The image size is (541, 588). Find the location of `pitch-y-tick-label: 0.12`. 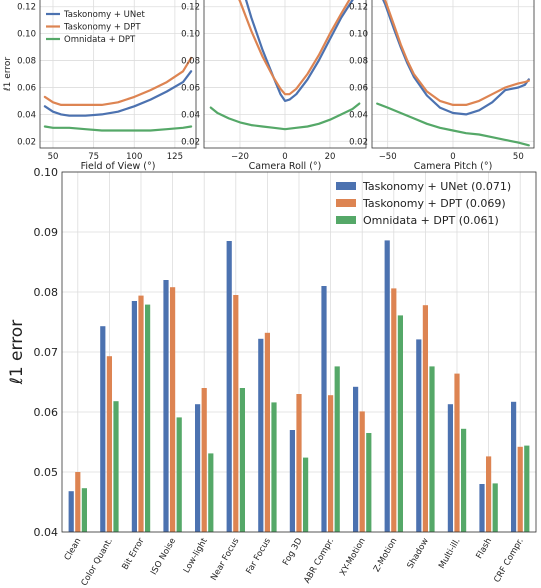

pitch-y-tick-label: 0.12 is located at coordinates (358, 8).